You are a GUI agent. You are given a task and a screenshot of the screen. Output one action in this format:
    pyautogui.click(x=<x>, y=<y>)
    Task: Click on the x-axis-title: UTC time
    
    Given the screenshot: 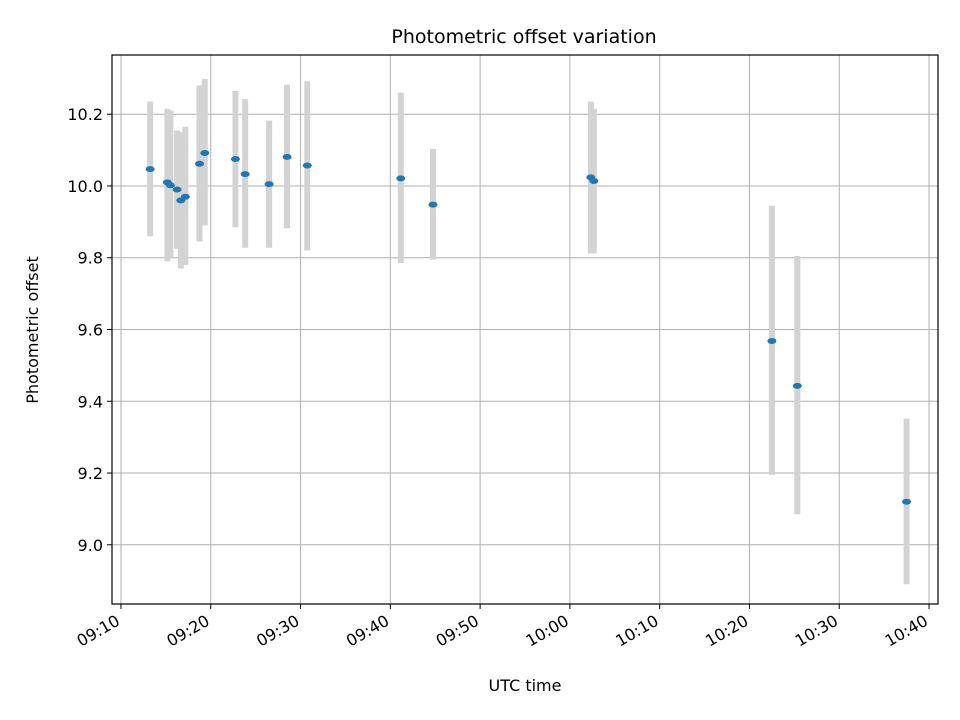 What is the action you would take?
    pyautogui.click(x=525, y=685)
    